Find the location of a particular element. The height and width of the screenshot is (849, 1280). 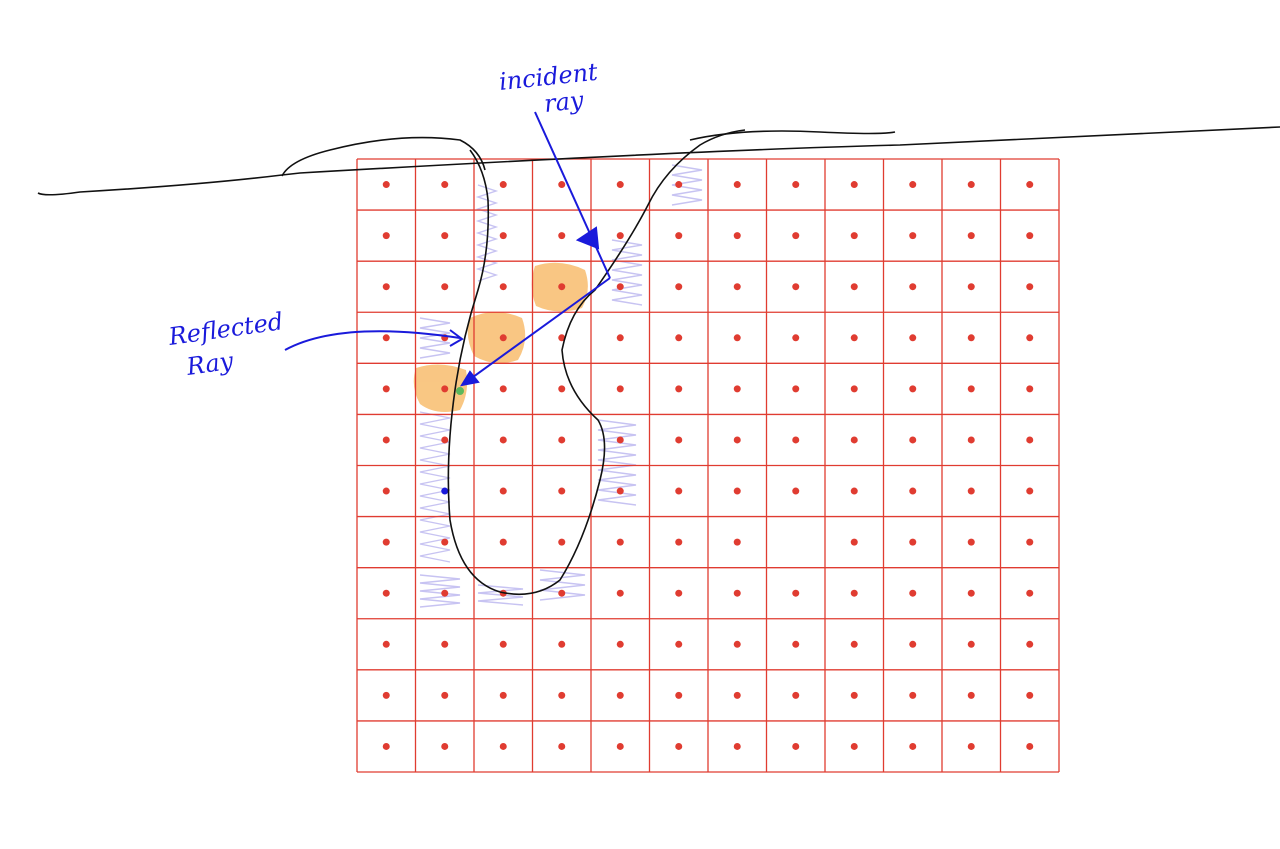

horizon-bump is located at coordinates (383, 156).